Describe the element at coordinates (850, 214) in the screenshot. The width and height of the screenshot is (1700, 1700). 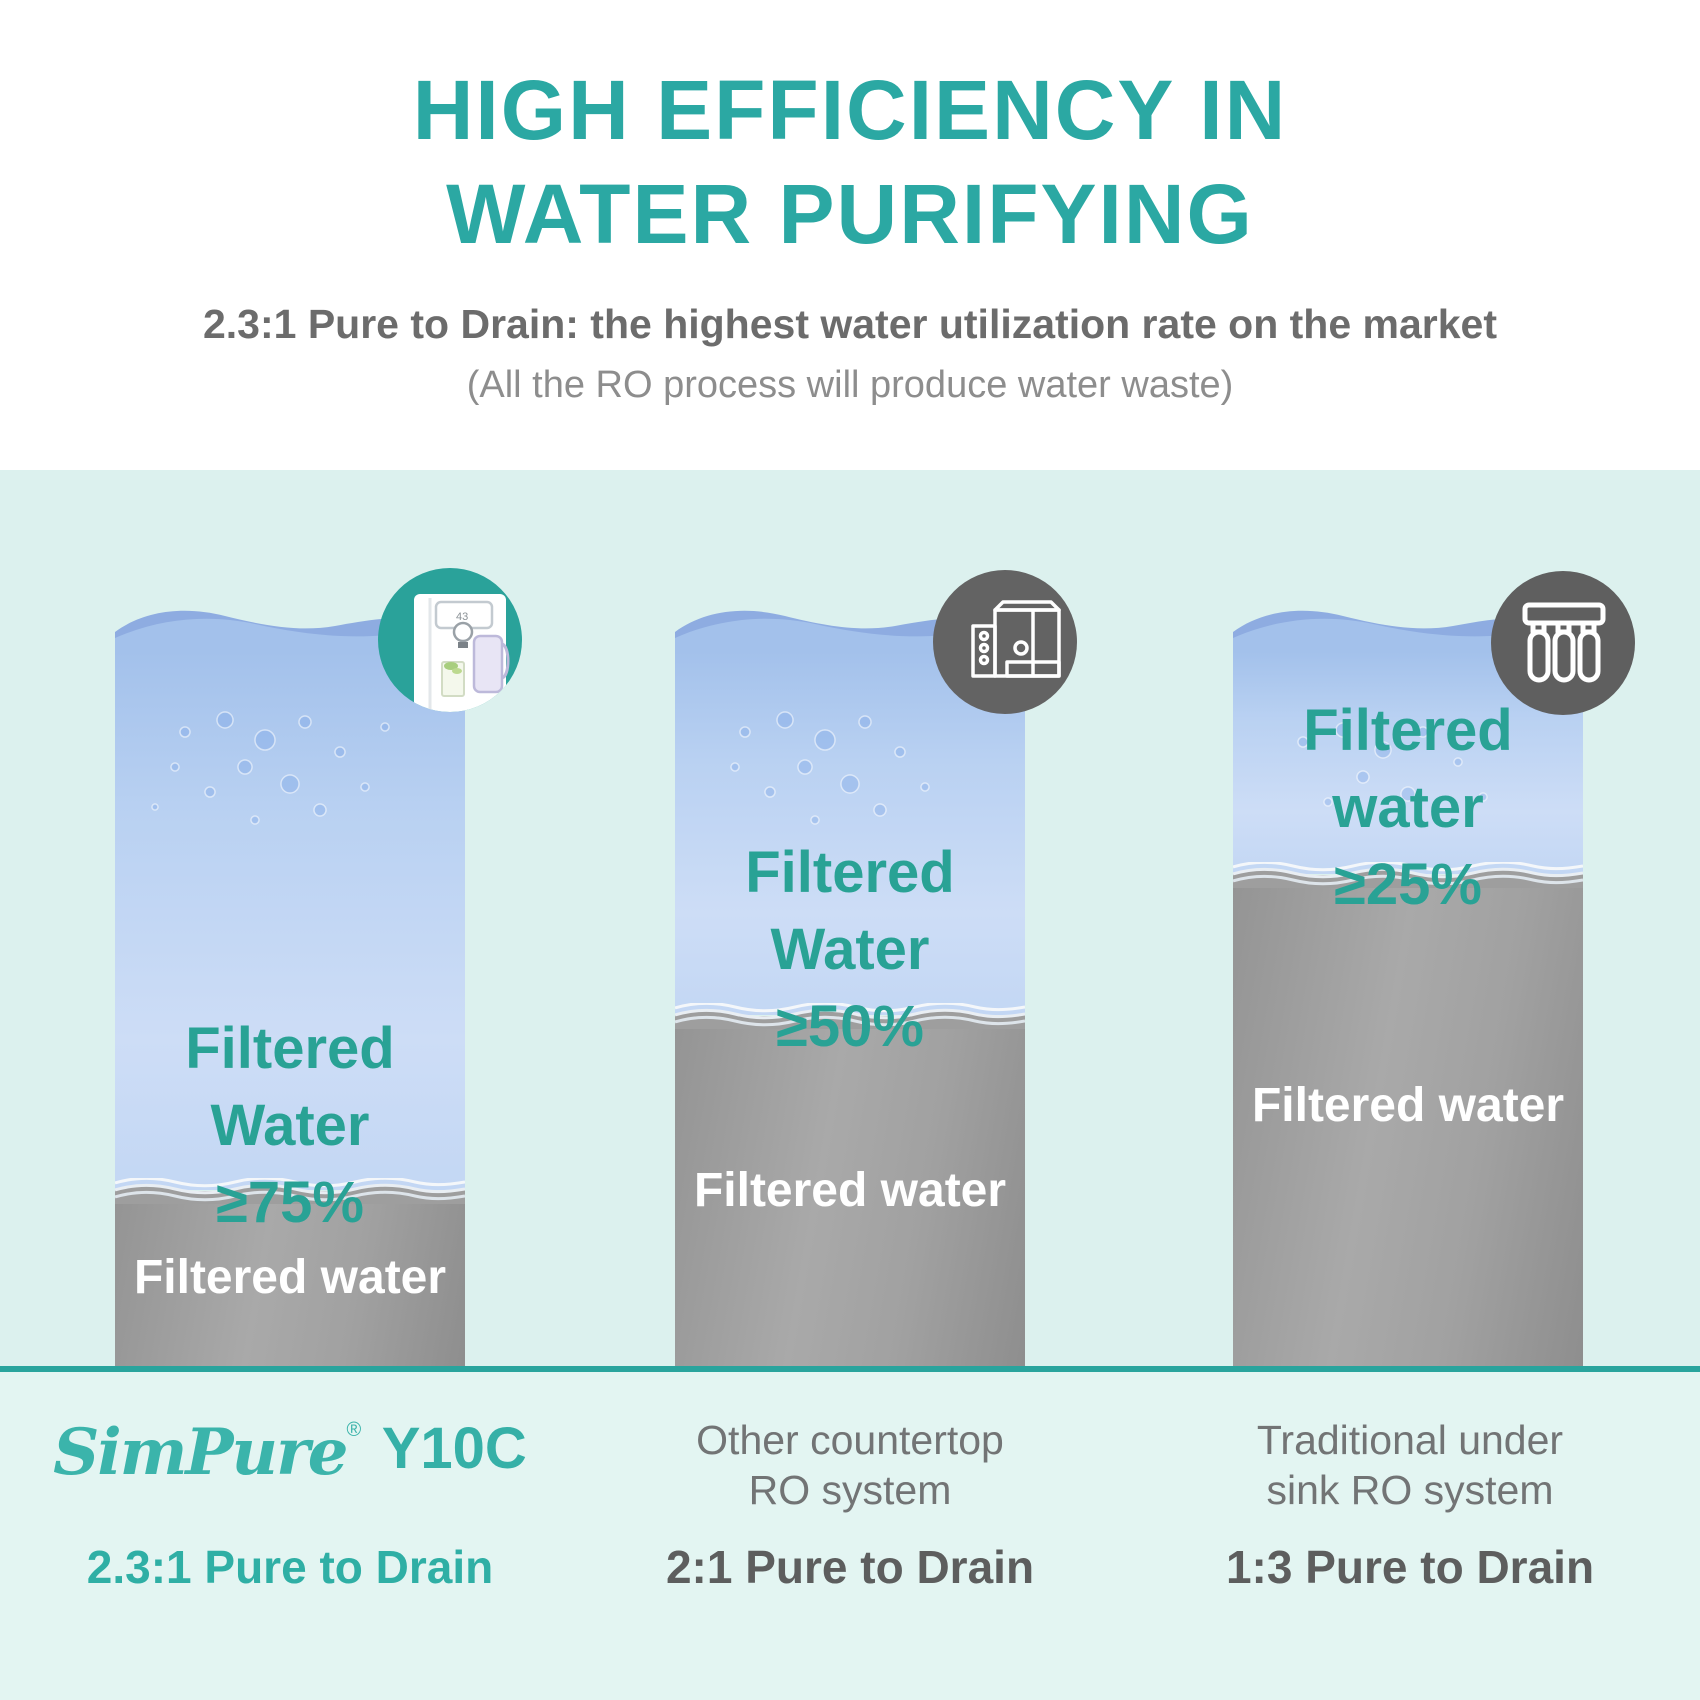
I see `title-line-2: WATER PURIFYING` at that location.